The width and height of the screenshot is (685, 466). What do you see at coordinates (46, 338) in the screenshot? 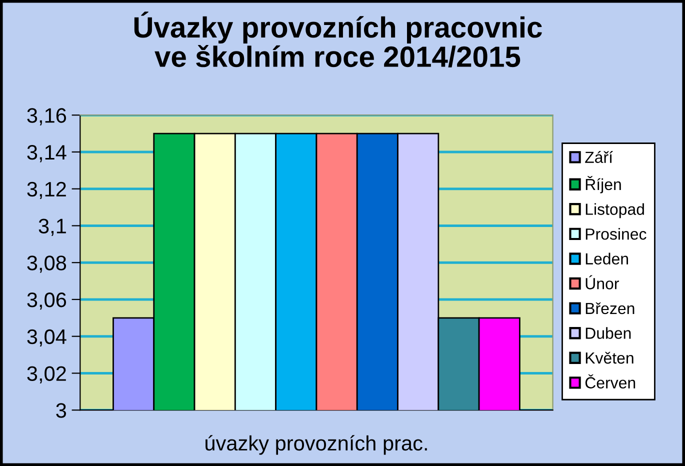
I see `y-tick-label: 3,04` at bounding box center [46, 338].